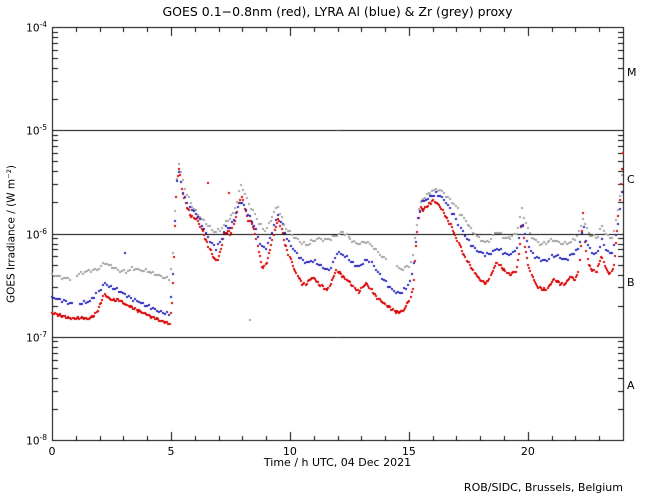 This screenshot has height=500, width=650. Describe the element at coordinates (631, 283) in the screenshot. I see `flare-class-label-b: B` at that location.